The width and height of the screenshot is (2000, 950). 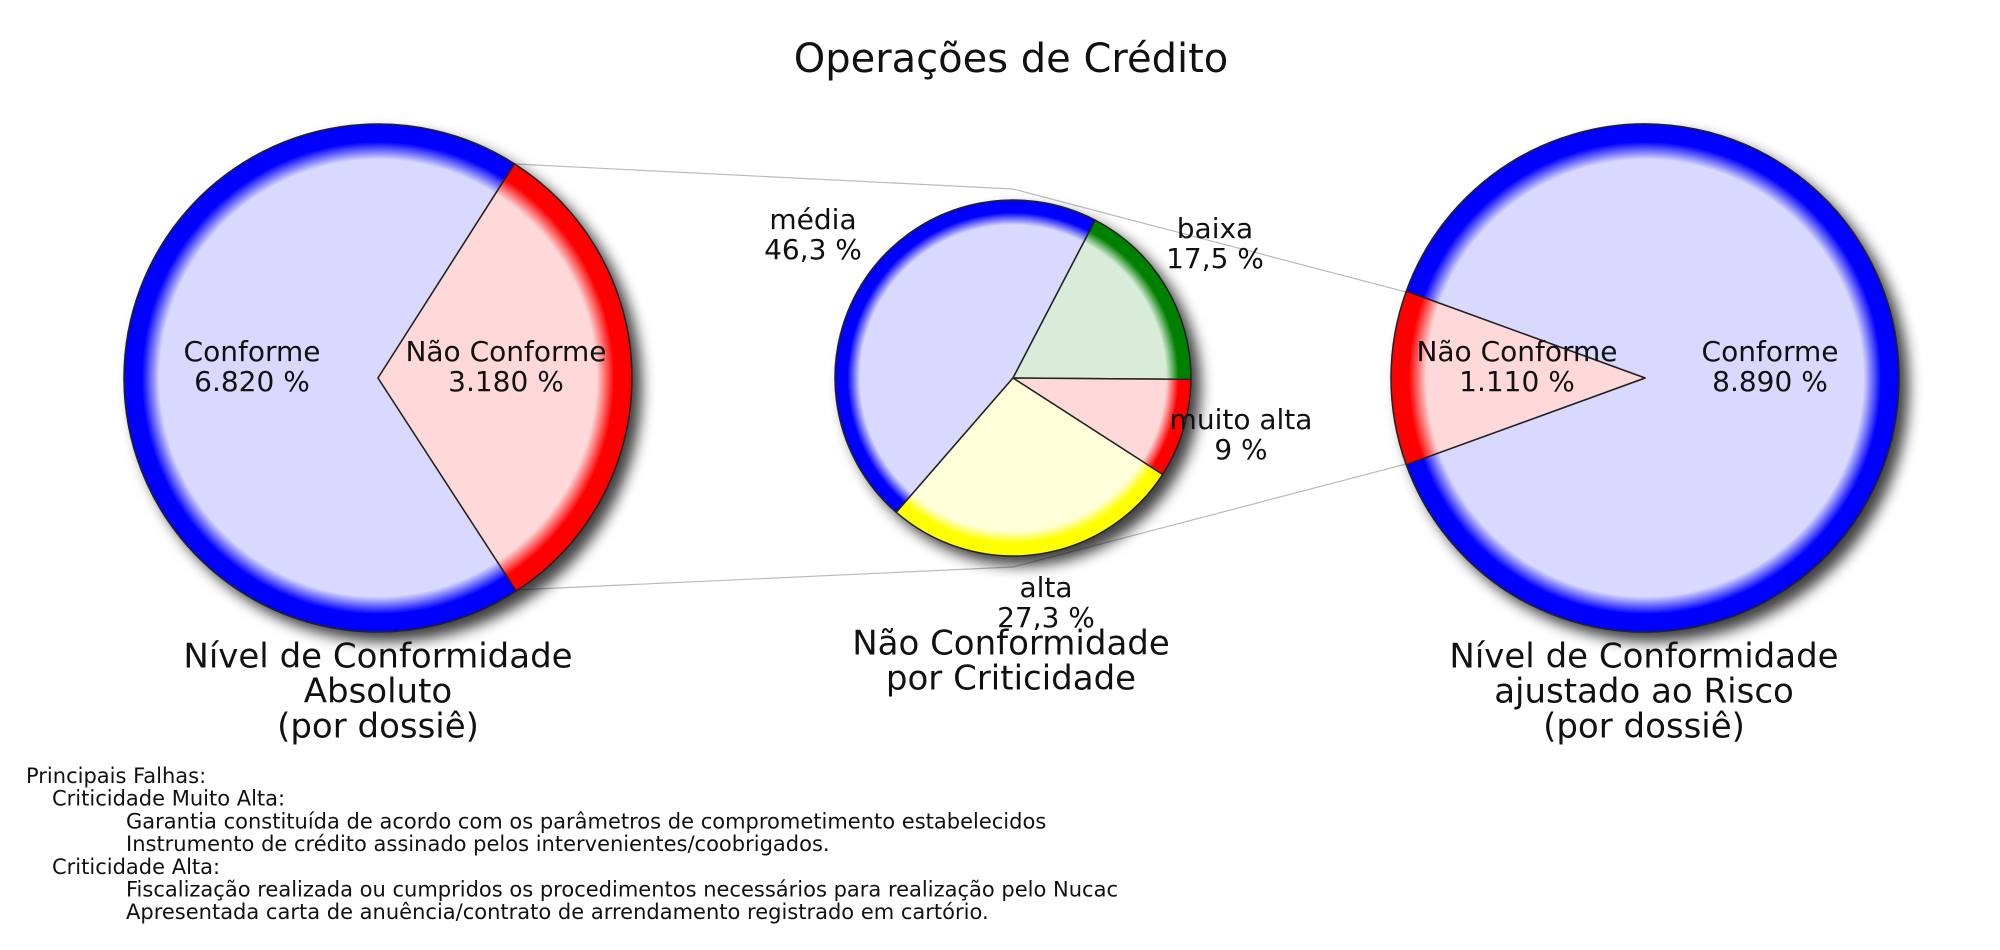 I want to click on page-title: Operações de Crédito, so click(x=1011, y=59).